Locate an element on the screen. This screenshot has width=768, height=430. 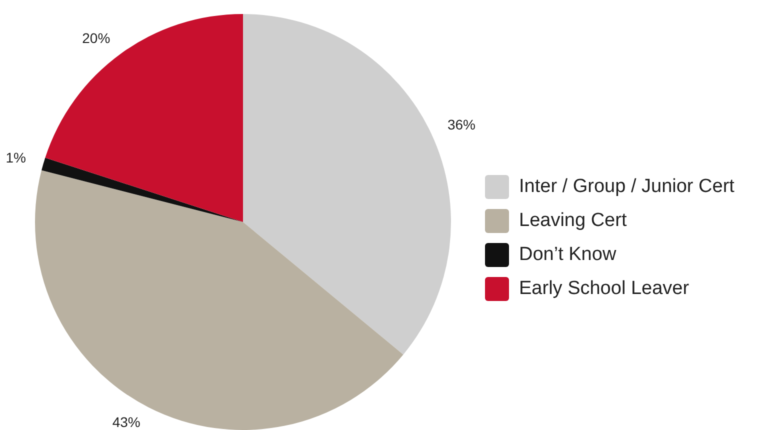
data-label: 43% is located at coordinates (126, 422).